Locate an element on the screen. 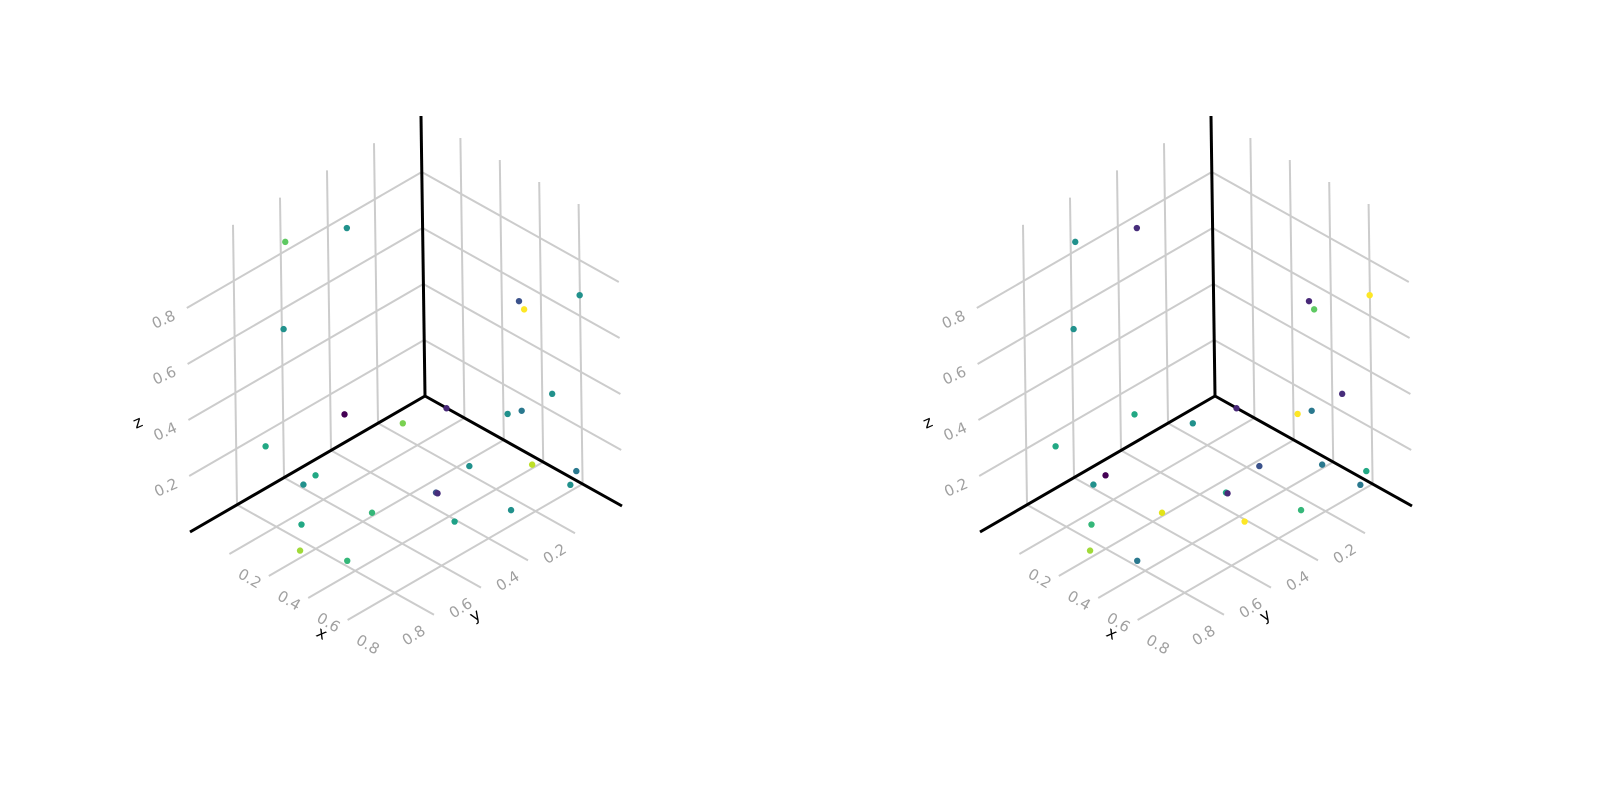  x-axis-line is located at coordinates (523, 451).